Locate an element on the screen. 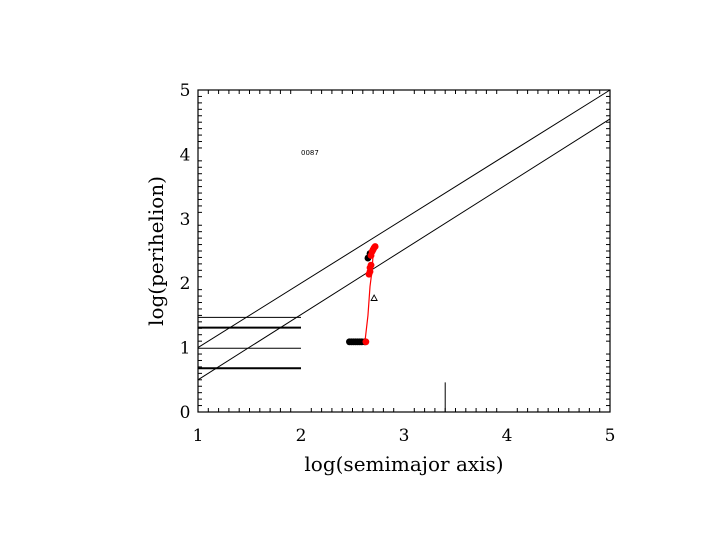 This screenshot has height=540, width=720. x-tick-labels: 1 2 3 4 5 is located at coordinates (404, 436).